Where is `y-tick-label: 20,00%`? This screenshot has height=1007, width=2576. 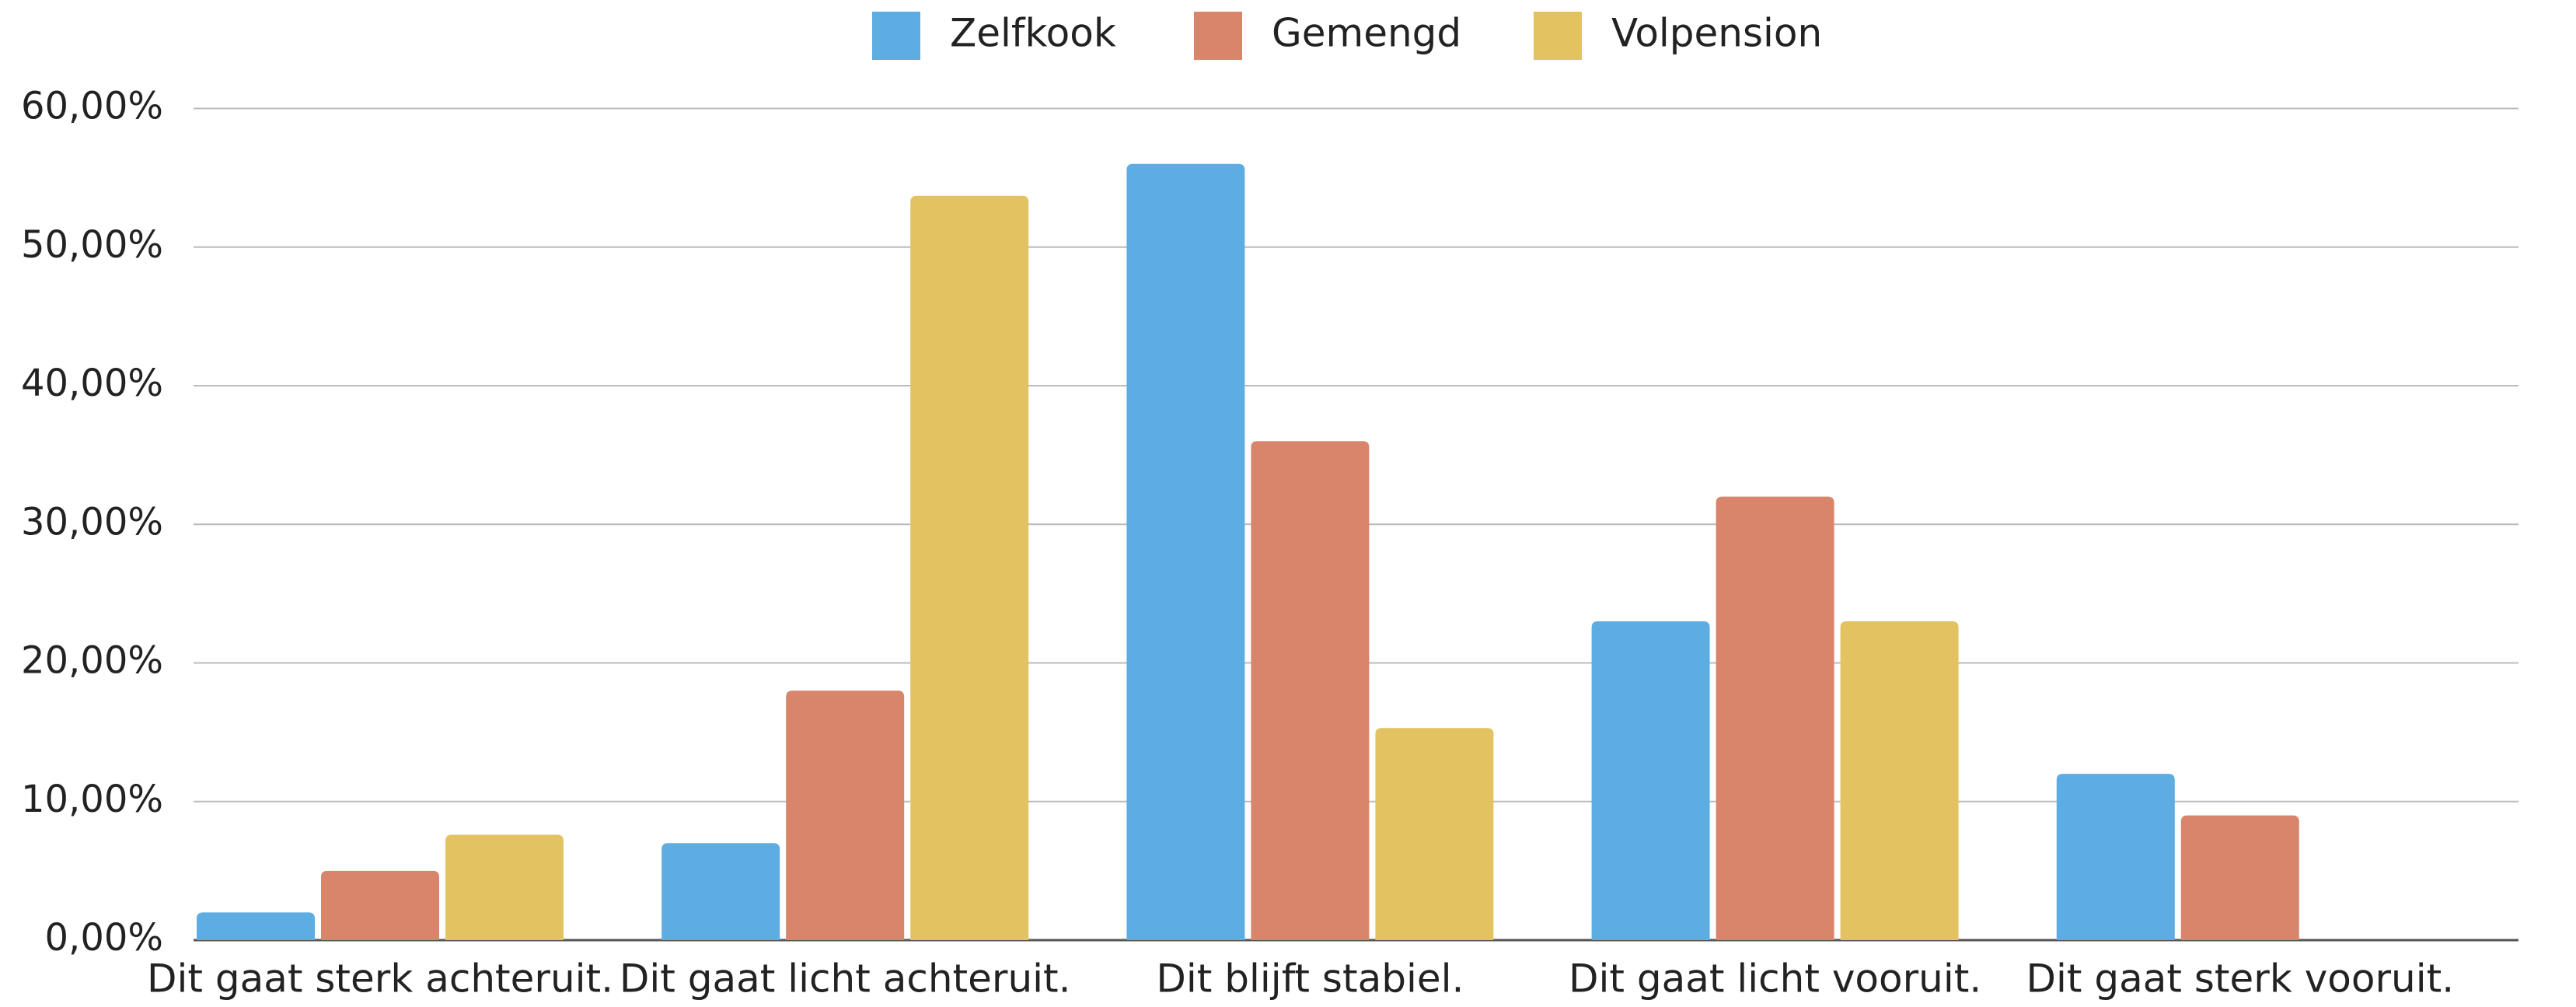
y-tick-label: 20,00% is located at coordinates (92, 661).